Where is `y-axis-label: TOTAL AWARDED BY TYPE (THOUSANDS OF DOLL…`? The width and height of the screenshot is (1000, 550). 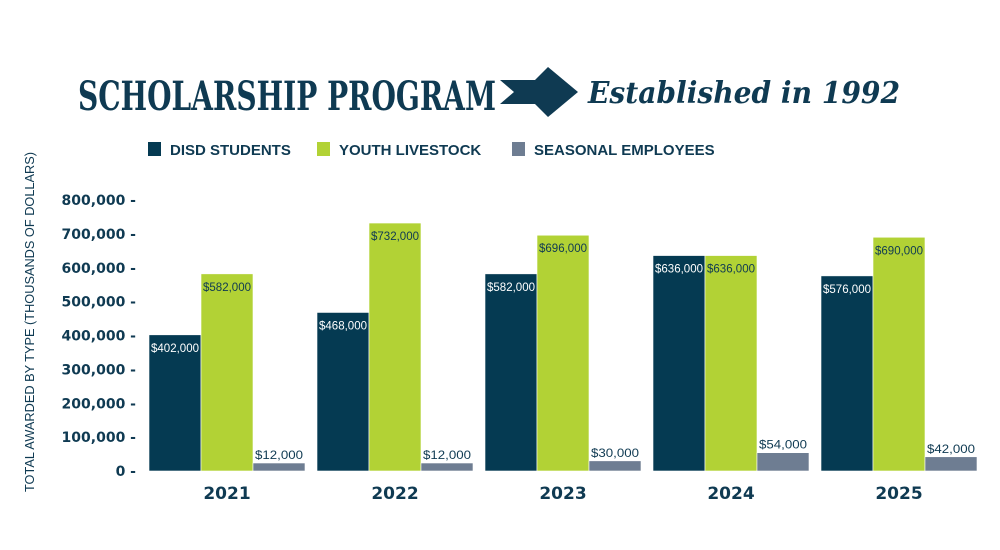
y-axis-label: TOTAL AWARDED BY TYPE (THOUSANDS OF DOLL… is located at coordinates (30, 322).